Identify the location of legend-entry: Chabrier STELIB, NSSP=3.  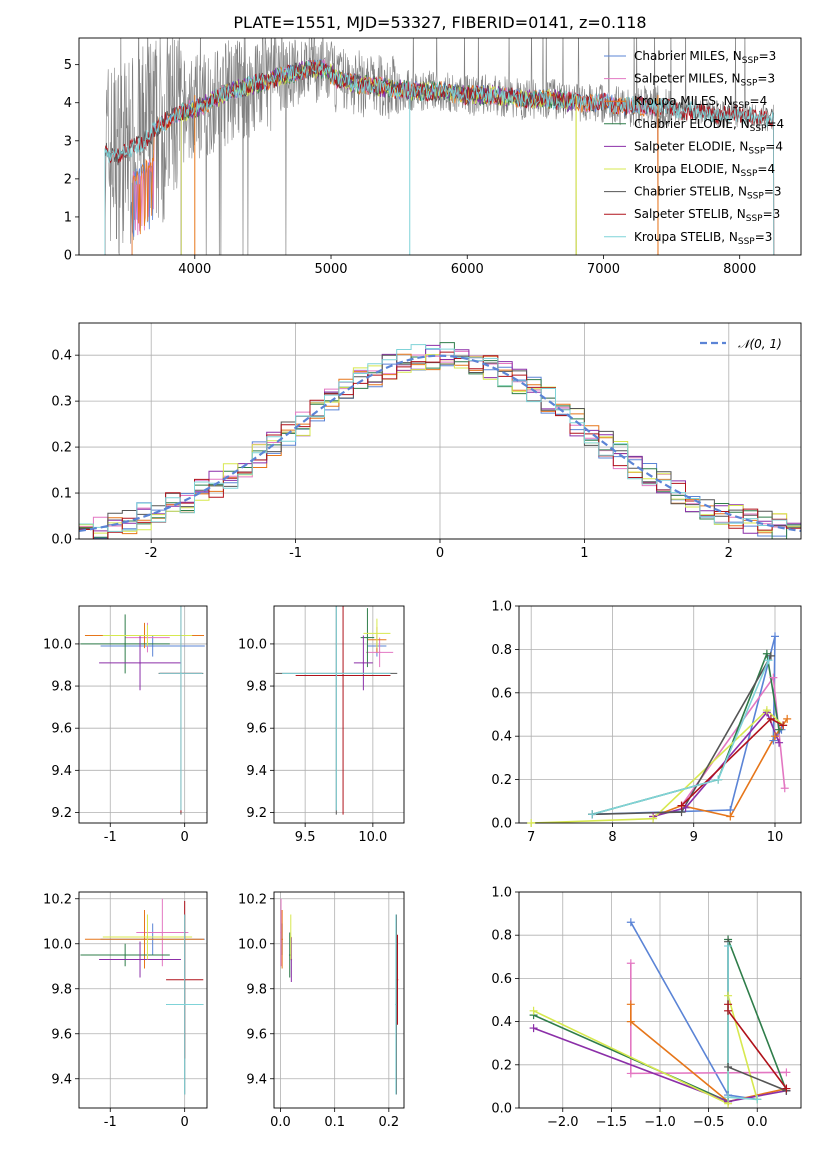
(708, 193).